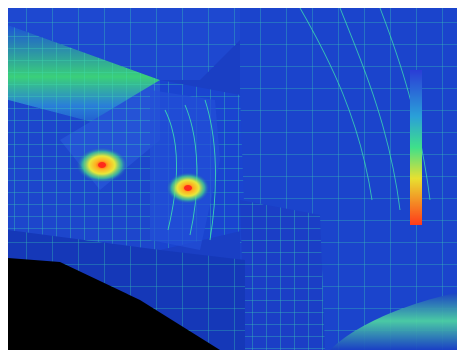 The image size is (465, 358). I want to click on shadow-region, so click(114, 304).